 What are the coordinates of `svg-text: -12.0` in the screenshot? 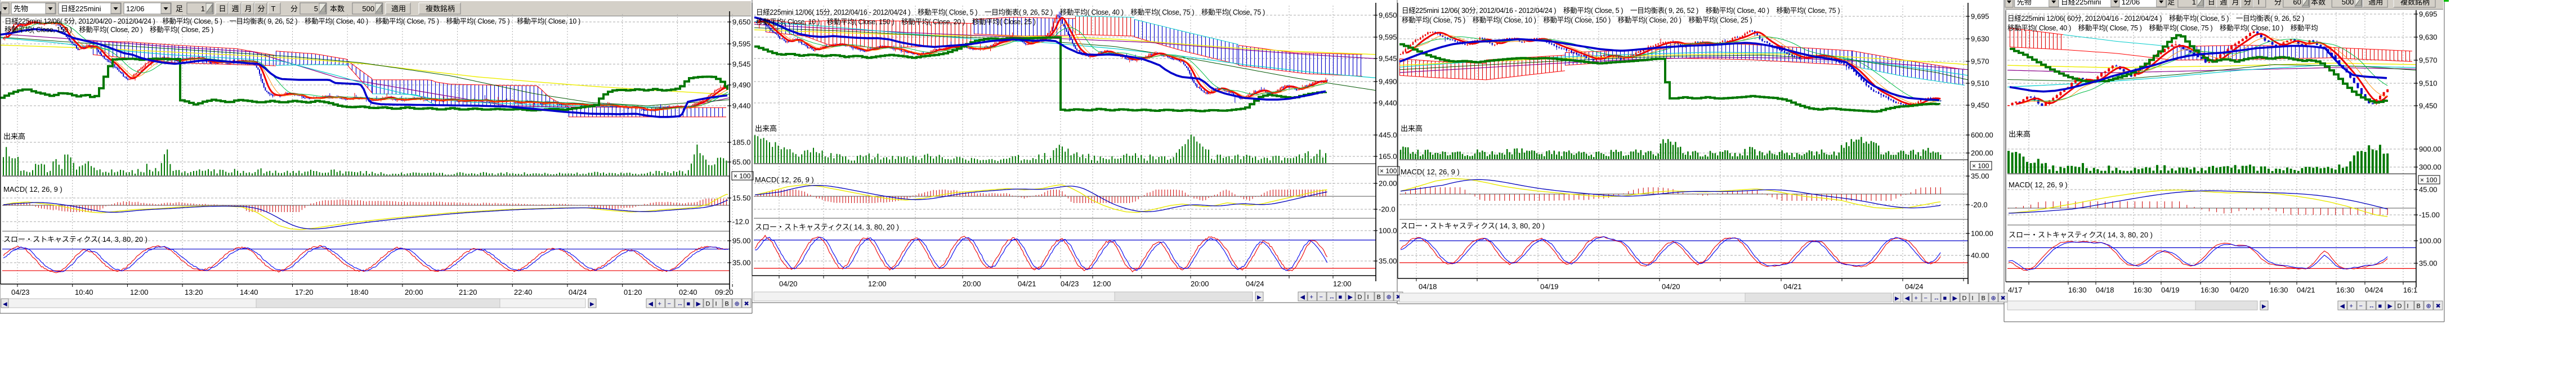 It's located at (740, 222).